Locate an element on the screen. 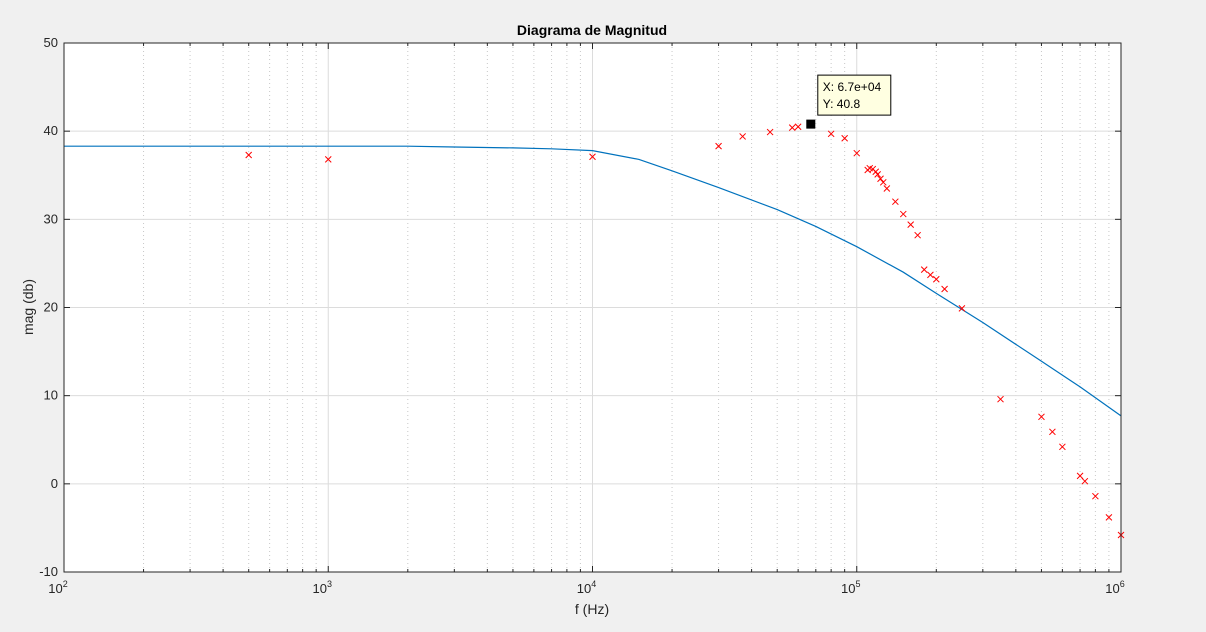 The width and height of the screenshot is (1206, 632). x-tick-label: 10⁵ is located at coordinates (850, 587).